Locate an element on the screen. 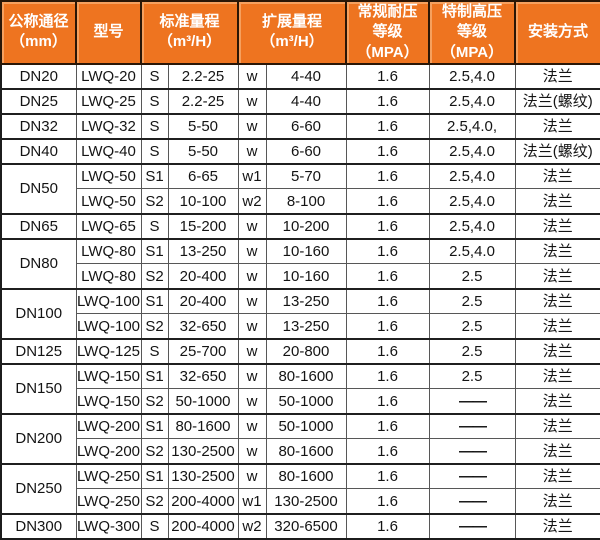 The image size is (600, 540). cell-model: LWQ-200 is located at coordinates (108, 451).